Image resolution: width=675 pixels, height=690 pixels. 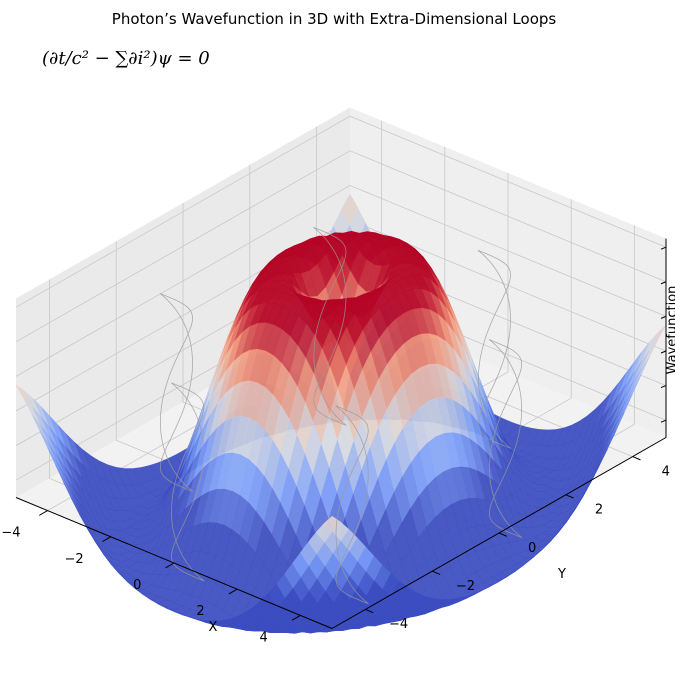 I want to click on wave-equation-annotation: (∂t/c² − ∑∂i²)ψ = 0, so click(x=126, y=58).